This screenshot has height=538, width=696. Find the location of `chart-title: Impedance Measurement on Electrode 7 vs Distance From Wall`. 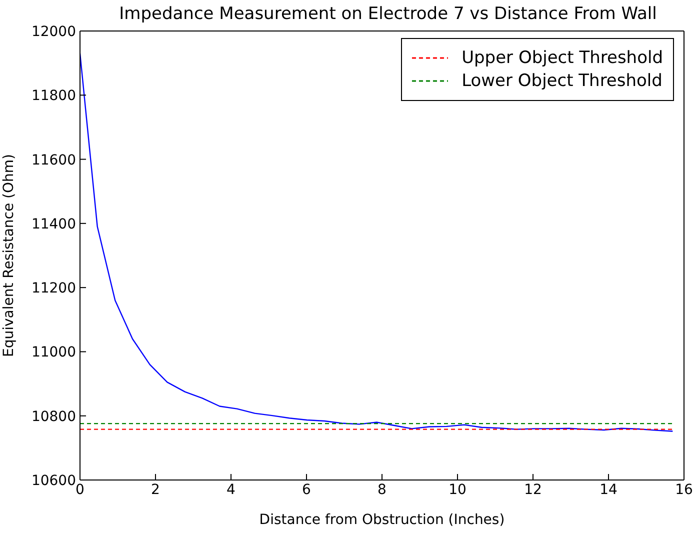

chart-title: Impedance Measurement on Electrode 7 vs Distance From Wall is located at coordinates (388, 14).